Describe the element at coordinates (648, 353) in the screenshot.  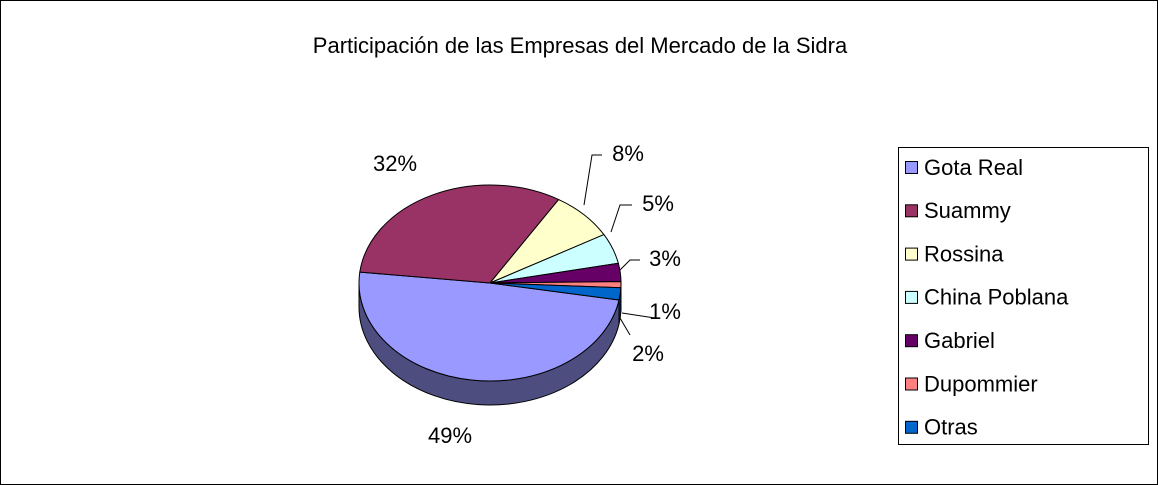
I see `data-label: 2%` at that location.